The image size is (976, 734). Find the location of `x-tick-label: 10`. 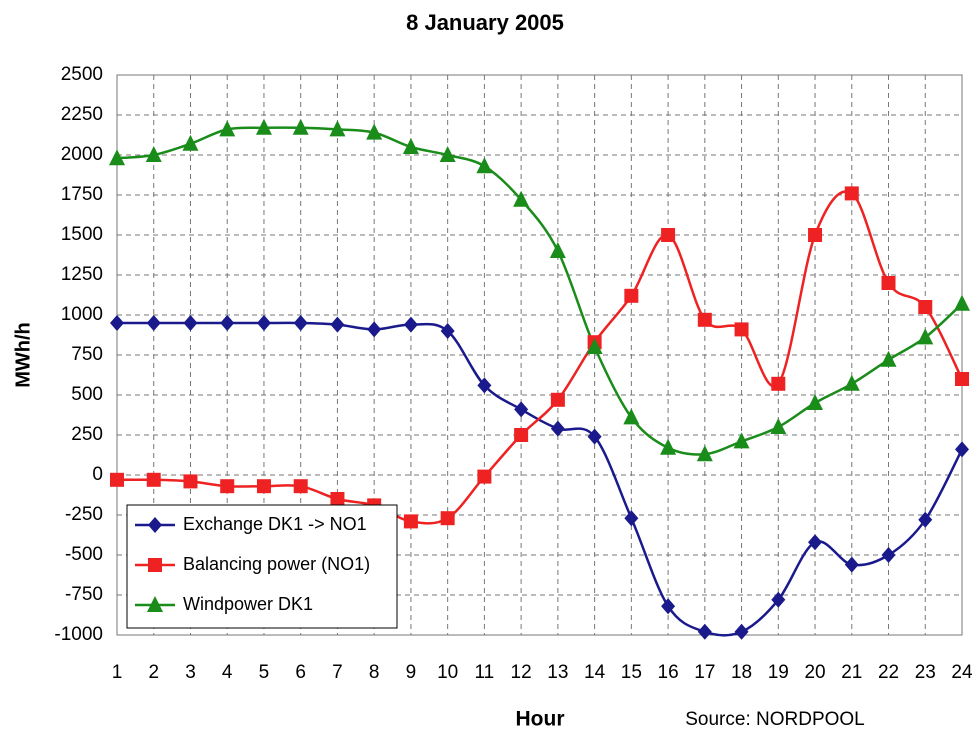

x-tick-label: 10 is located at coordinates (447, 672).